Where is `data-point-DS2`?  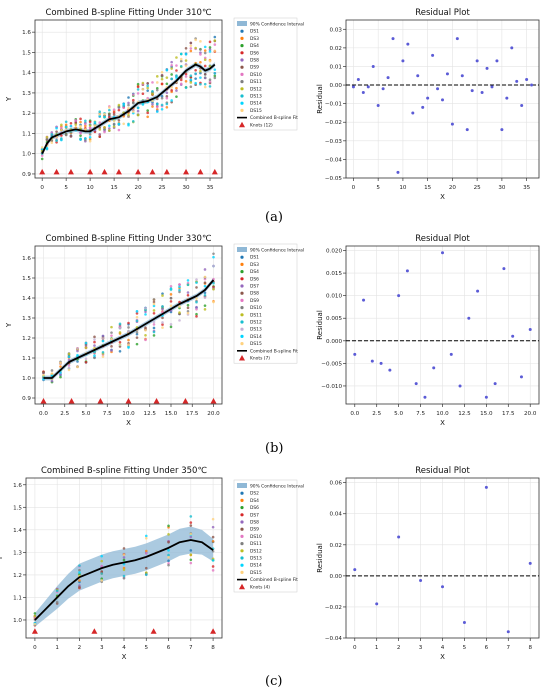
data-point-DS2 is located at coordinates (168, 561).